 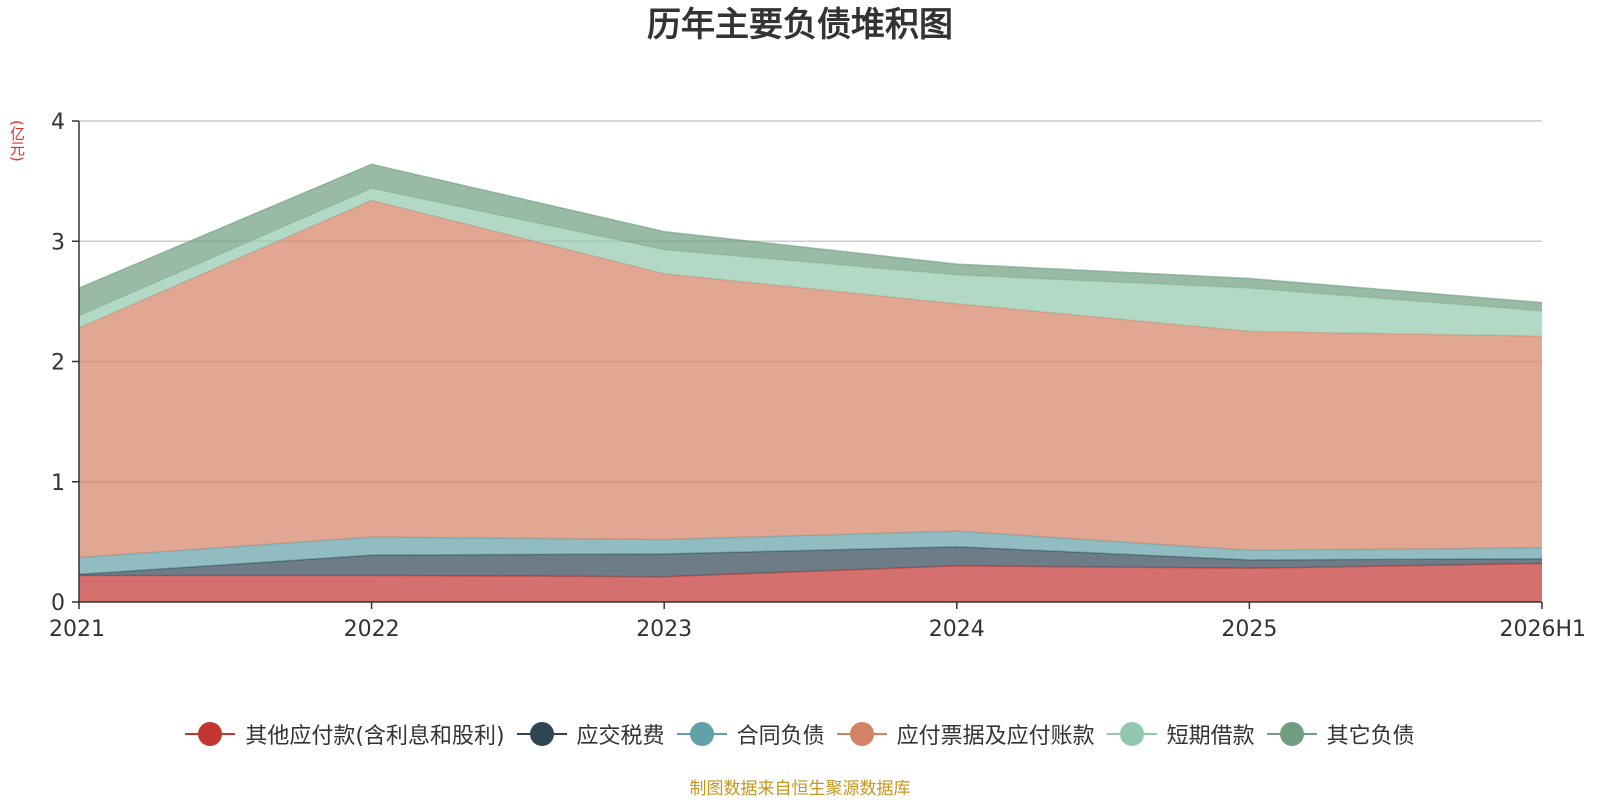 What do you see at coordinates (1542, 629) in the screenshot?
I see `x-tick-label: 2026H1` at bounding box center [1542, 629].